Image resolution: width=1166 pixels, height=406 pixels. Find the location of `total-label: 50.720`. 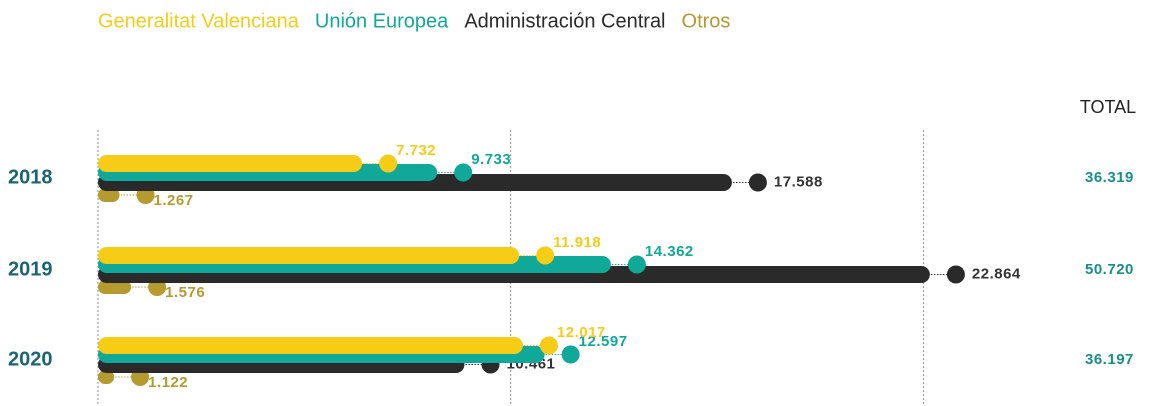

total-label: 50.720 is located at coordinates (1109, 269).